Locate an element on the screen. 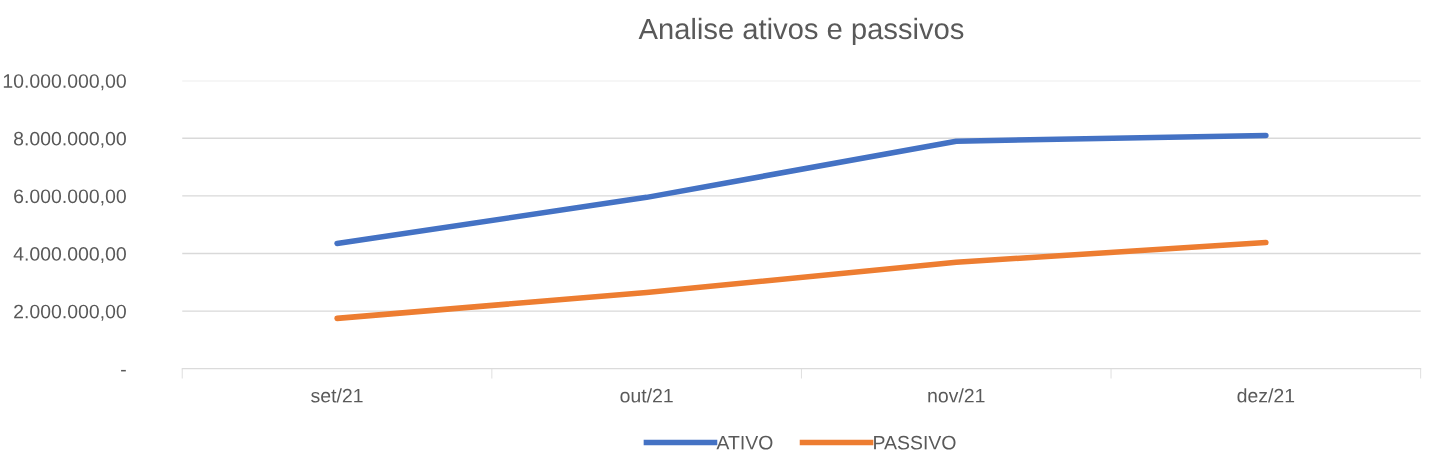 Image resolution: width=1435 pixels, height=461 pixels. x-tick-label: nov/21 is located at coordinates (956, 395).